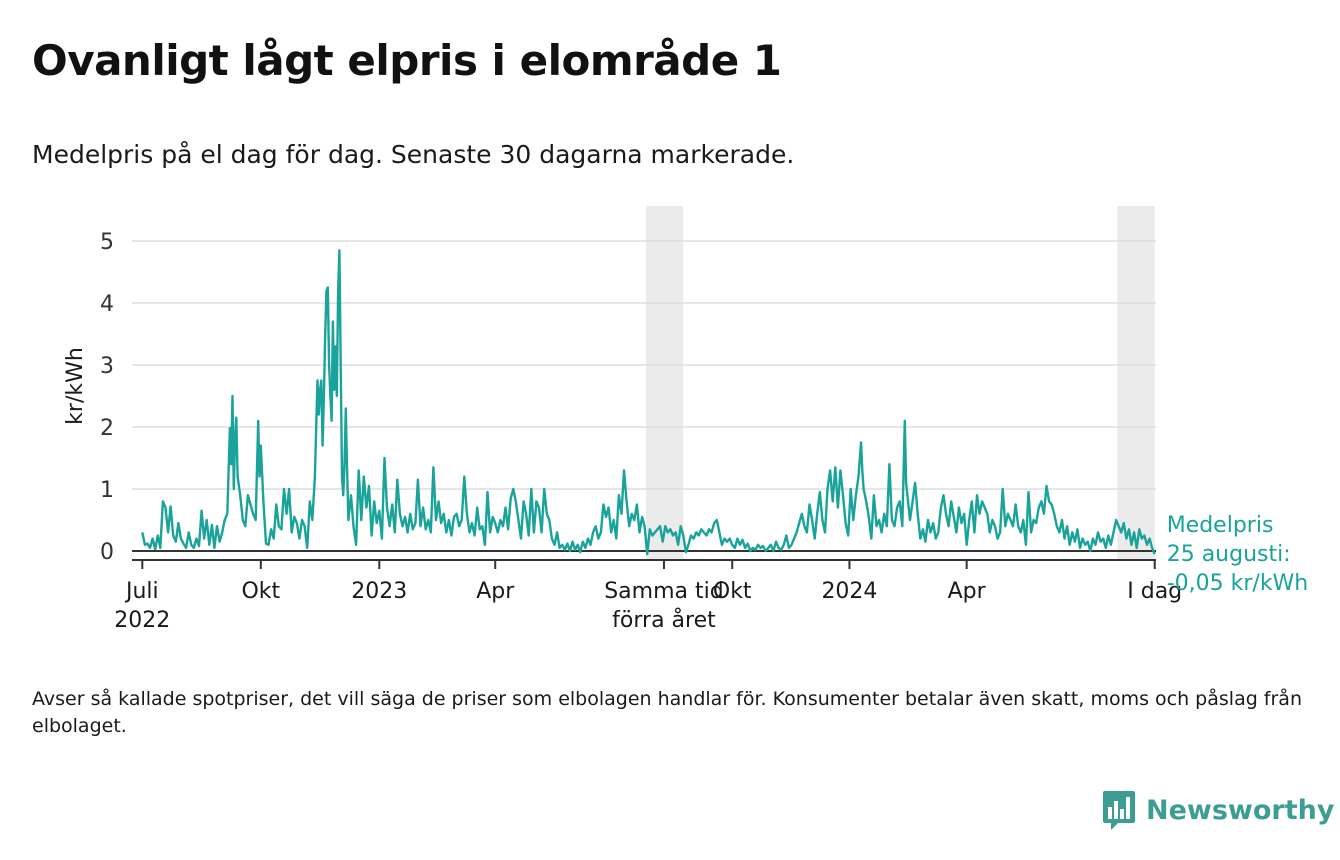 This screenshot has width=1340, height=860. Describe the element at coordinates (1240, 810) in the screenshot. I see `brand-name: Newsworthy` at that location.